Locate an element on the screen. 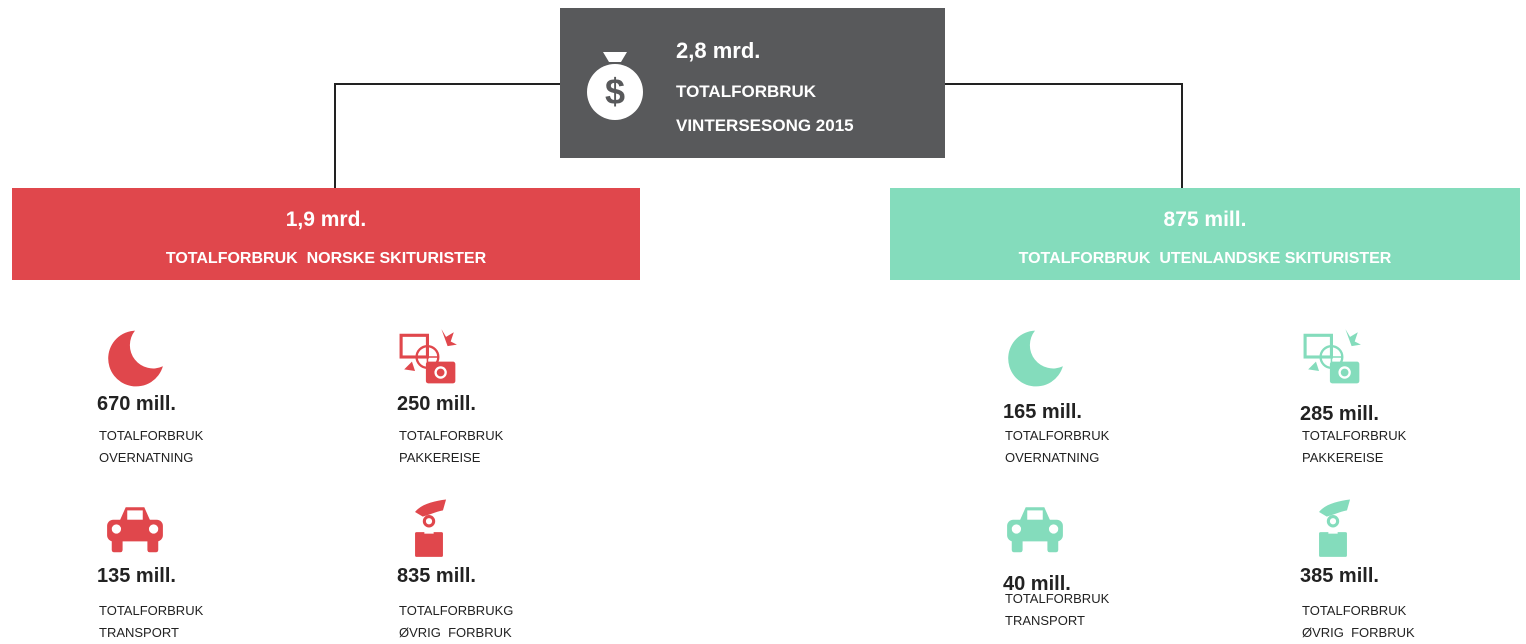  item-label: TOTALFORBRUKG is located at coordinates (456, 610).